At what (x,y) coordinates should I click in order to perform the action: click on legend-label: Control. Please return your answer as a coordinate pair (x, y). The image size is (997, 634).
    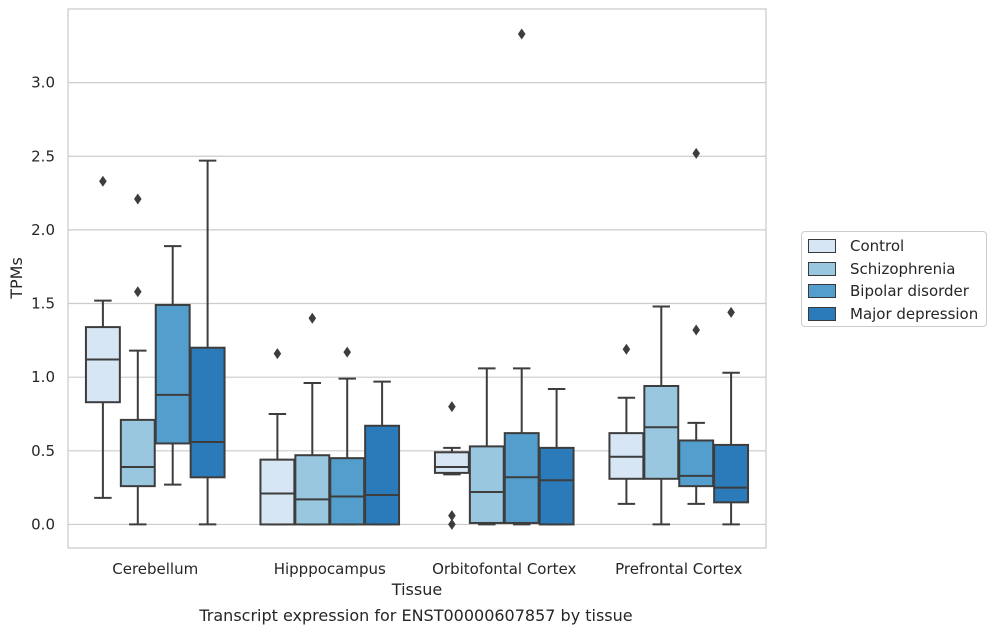
    Looking at the image, I should click on (877, 246).